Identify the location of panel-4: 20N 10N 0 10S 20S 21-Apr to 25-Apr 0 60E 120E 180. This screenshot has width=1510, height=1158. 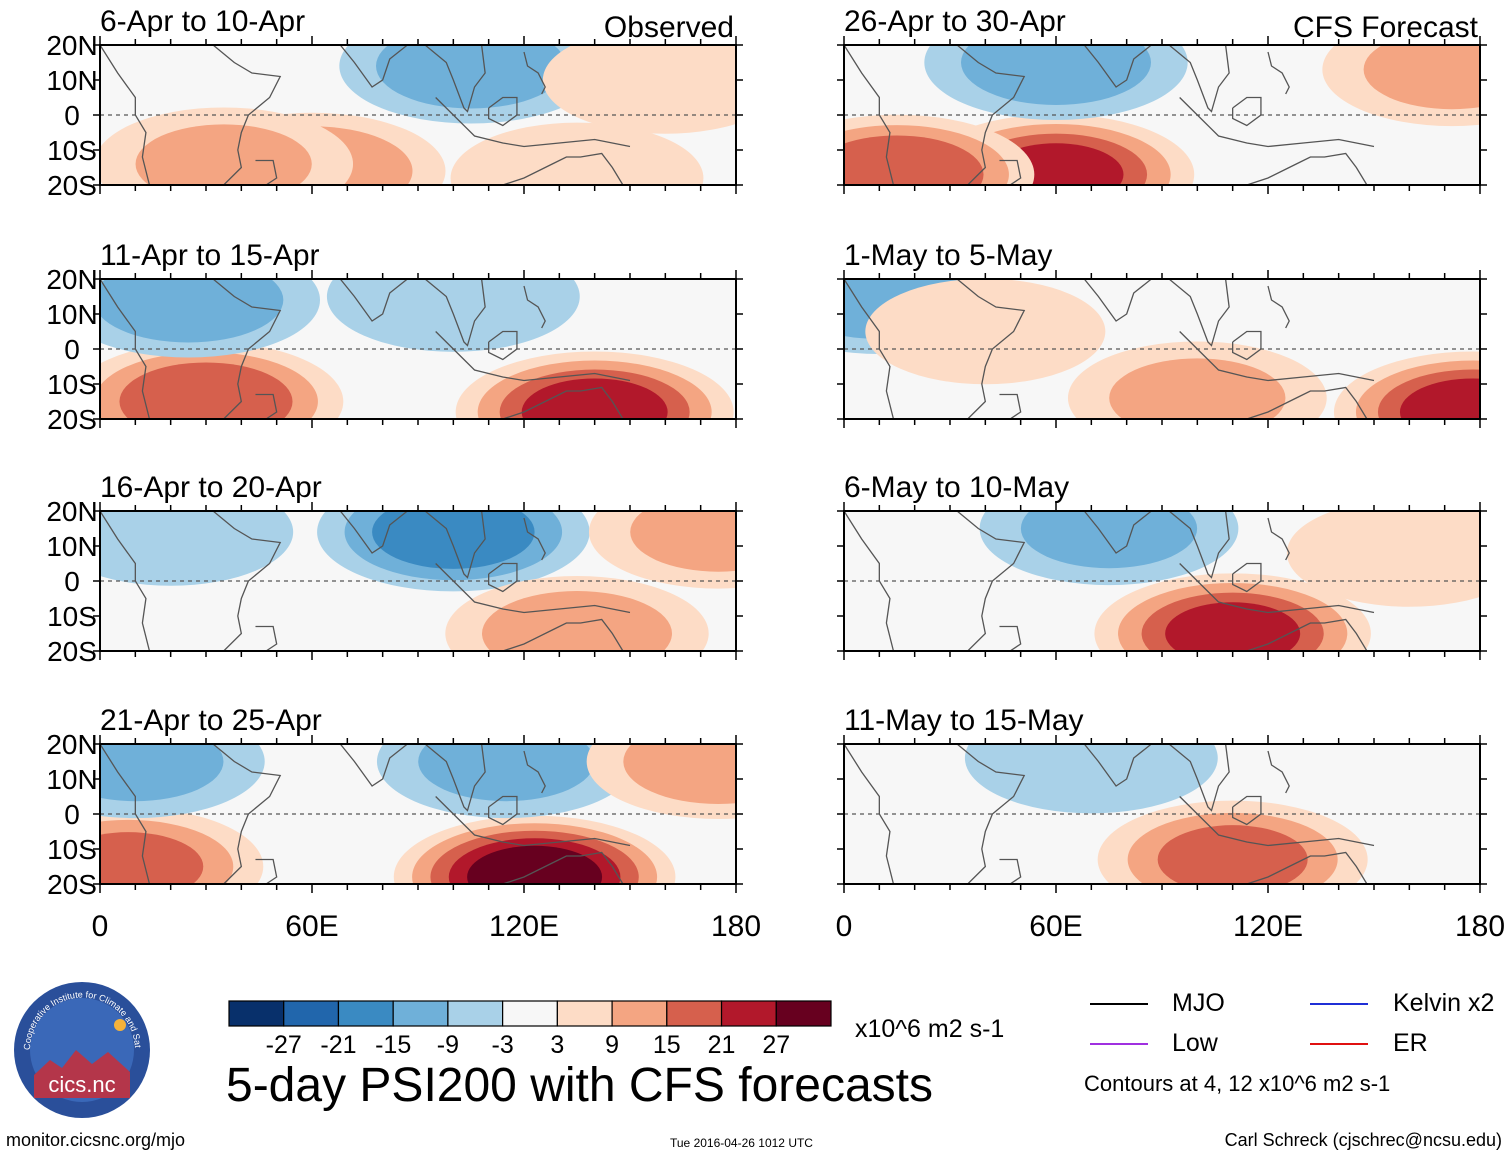
(403, 823).